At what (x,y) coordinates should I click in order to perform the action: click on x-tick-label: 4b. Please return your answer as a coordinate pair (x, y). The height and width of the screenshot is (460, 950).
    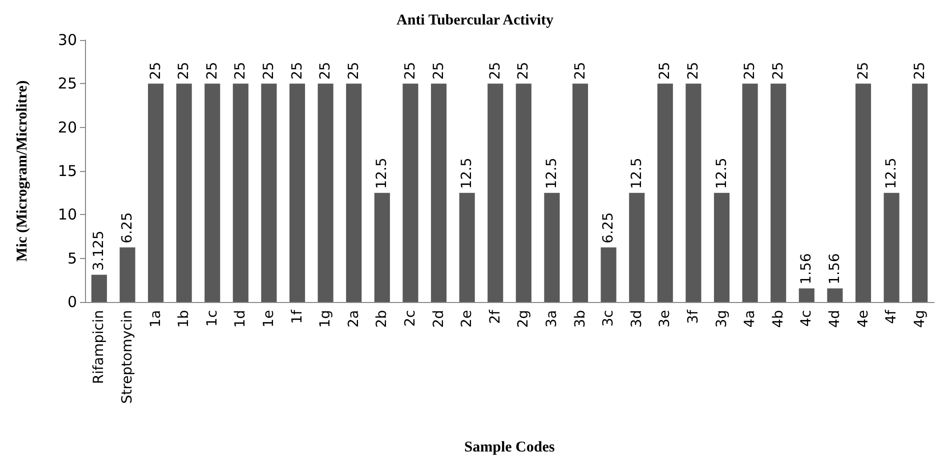
    Looking at the image, I should click on (778, 319).